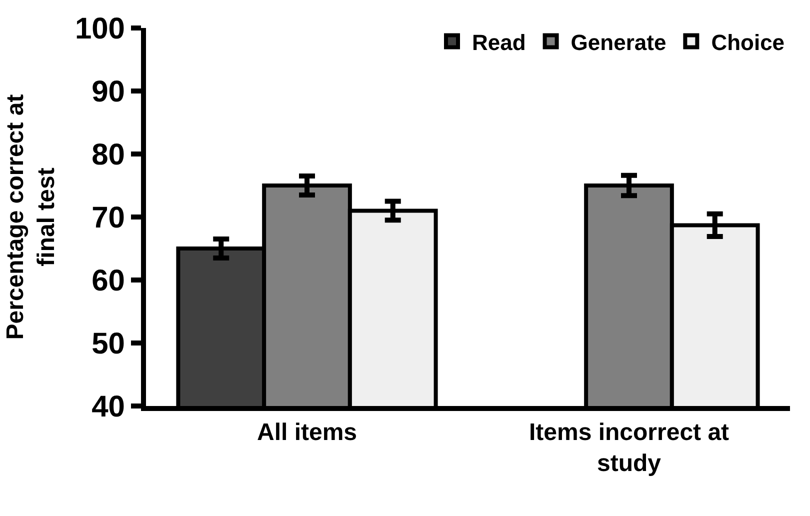 This screenshot has height=516, width=810. What do you see at coordinates (31, 217) in the screenshot?
I see `y-axis-title: Percentage correct at final test` at bounding box center [31, 217].